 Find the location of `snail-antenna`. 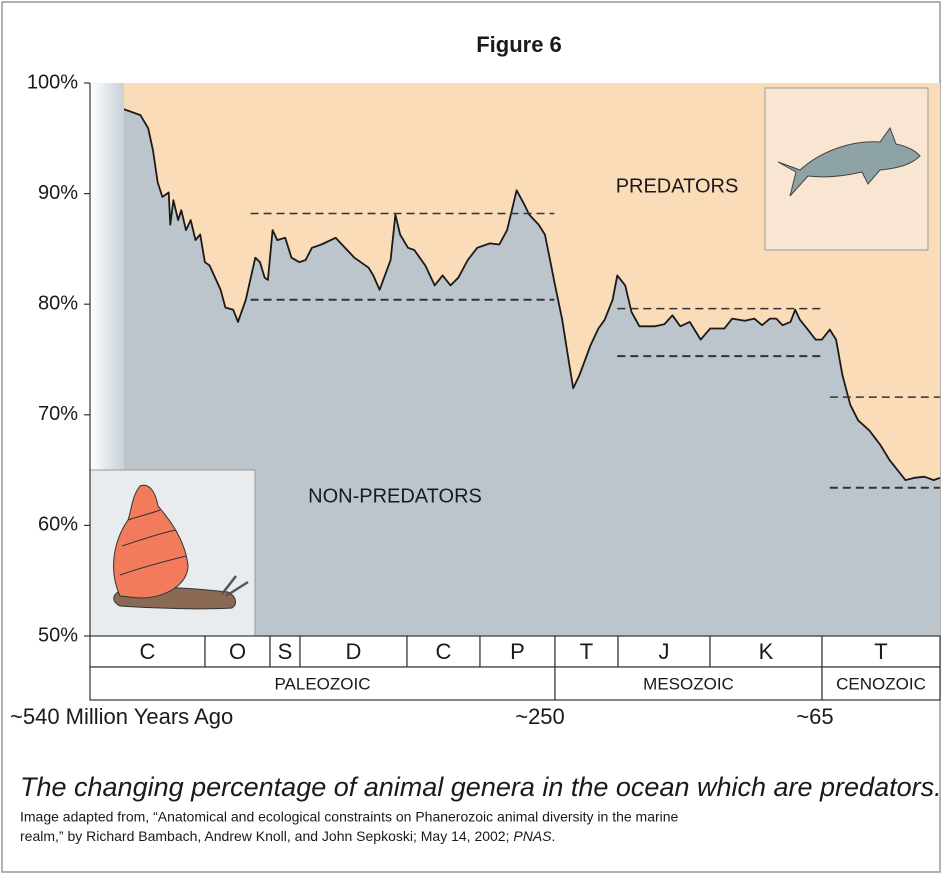

snail-antenna is located at coordinates (235, 586).